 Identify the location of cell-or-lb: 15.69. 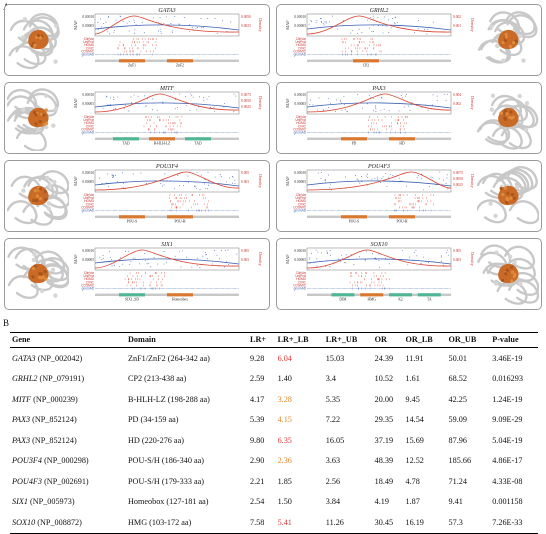
(414, 440).